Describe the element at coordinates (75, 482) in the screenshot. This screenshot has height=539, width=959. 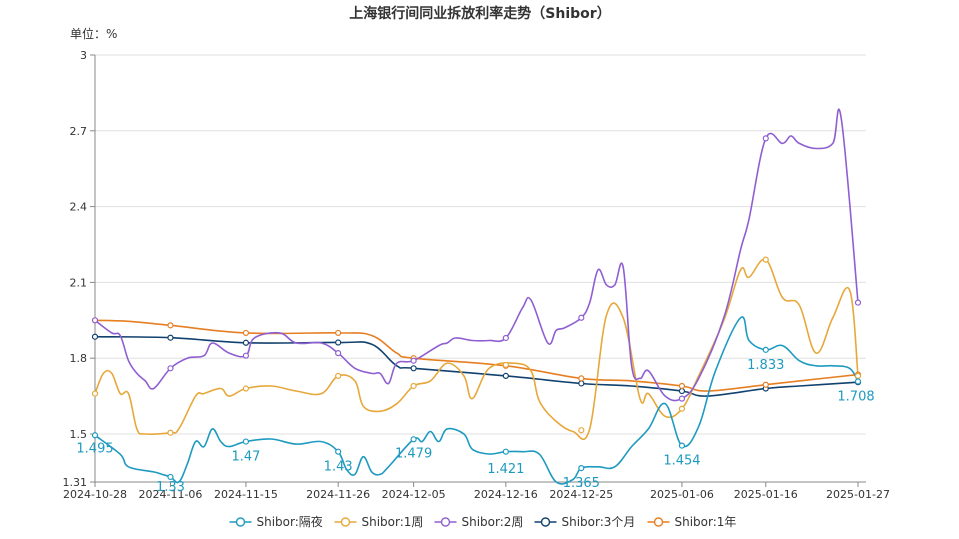
I see `y-tick-label: 1.31` at that location.